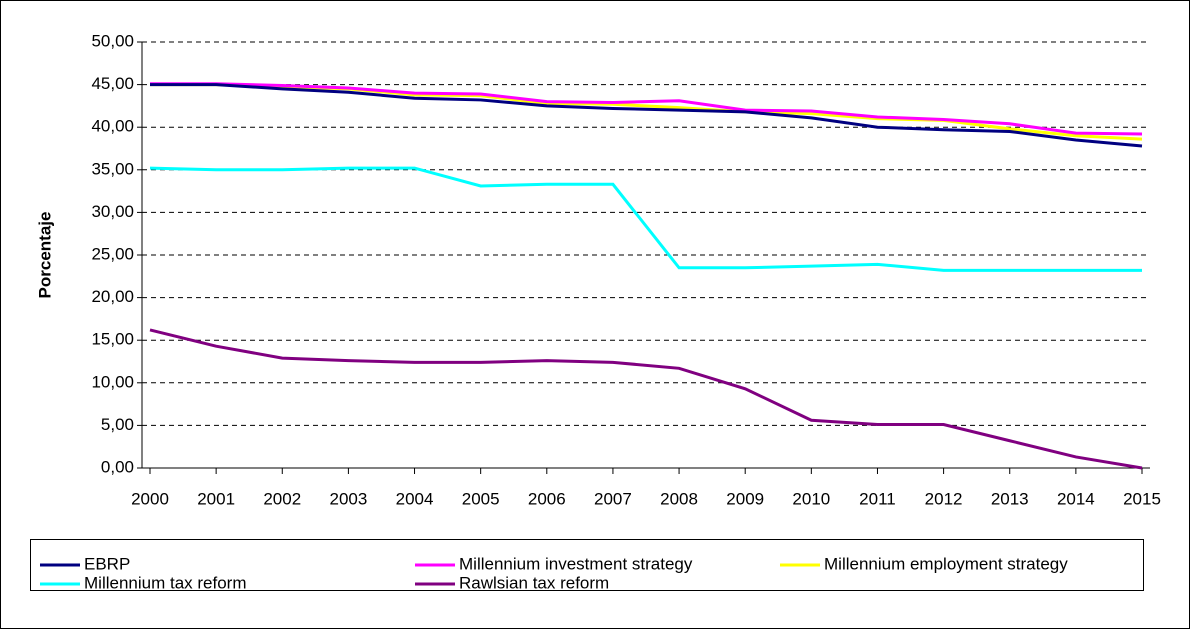 The height and width of the screenshot is (630, 1191). I want to click on y-axis-label: Porcentaje, so click(44, 255).